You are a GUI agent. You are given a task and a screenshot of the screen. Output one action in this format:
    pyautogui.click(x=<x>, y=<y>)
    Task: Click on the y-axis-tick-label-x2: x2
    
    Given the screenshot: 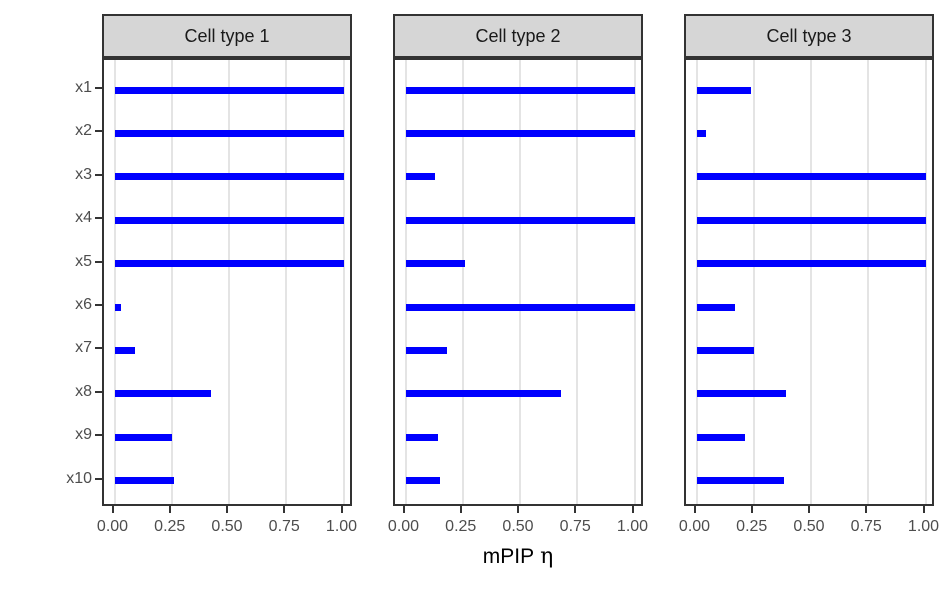 What is the action you would take?
    pyautogui.click(x=83, y=131)
    